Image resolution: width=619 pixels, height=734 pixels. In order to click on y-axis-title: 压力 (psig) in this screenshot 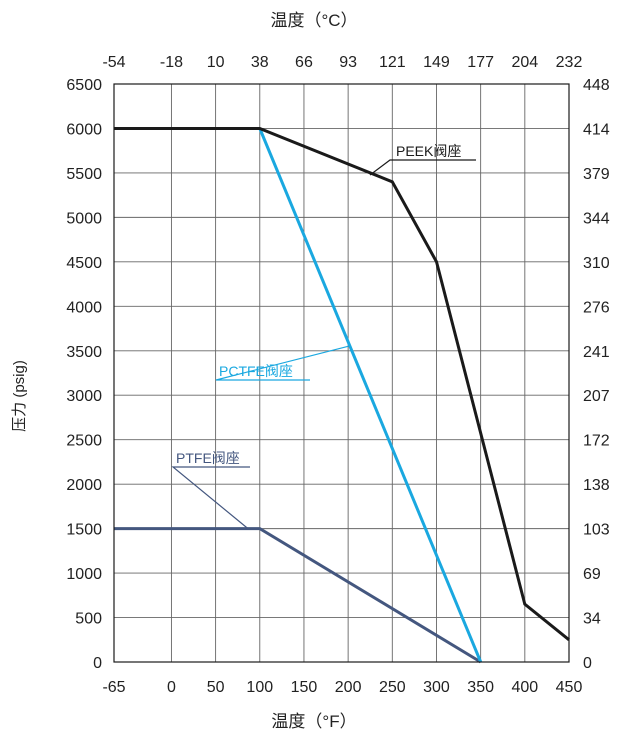, I will do `click(19, 396)`.